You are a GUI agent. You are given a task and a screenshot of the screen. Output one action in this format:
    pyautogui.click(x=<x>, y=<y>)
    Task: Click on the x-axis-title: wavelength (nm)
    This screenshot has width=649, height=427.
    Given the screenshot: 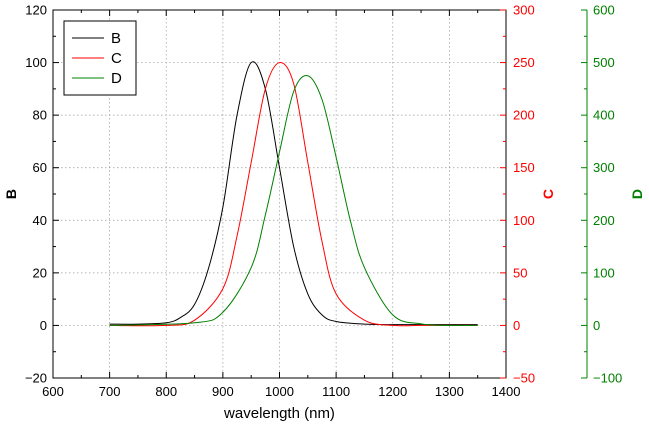 What is the action you would take?
    pyautogui.click(x=279, y=413)
    